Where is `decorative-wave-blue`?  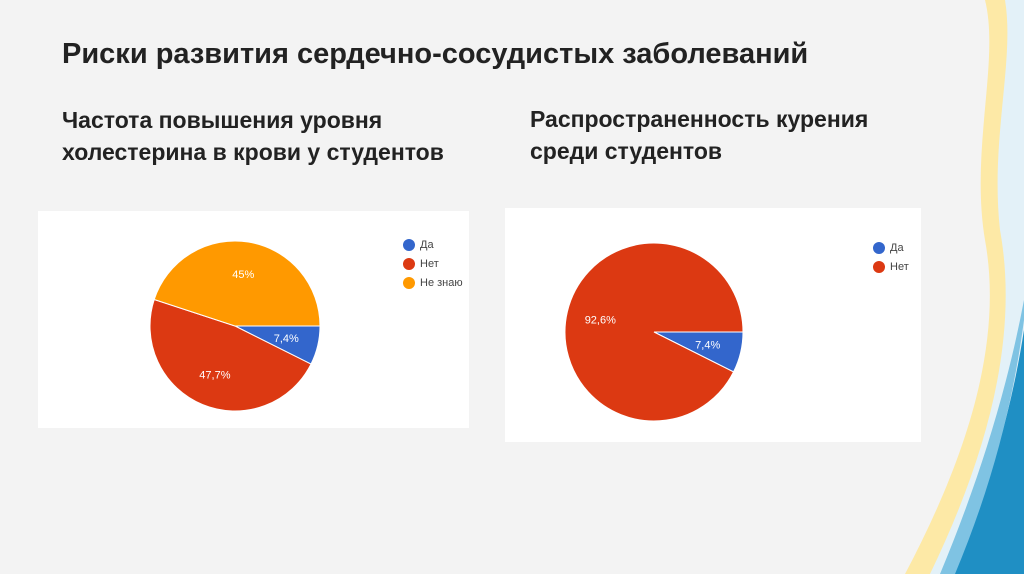 decorative-wave-blue is located at coordinates (987, 452).